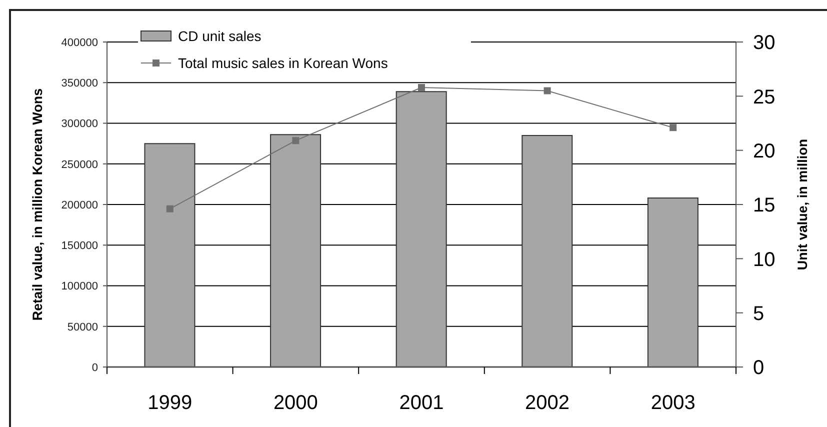 The image size is (827, 427). Describe the element at coordinates (79, 164) in the screenshot. I see `y-tick-label: 250000` at that location.